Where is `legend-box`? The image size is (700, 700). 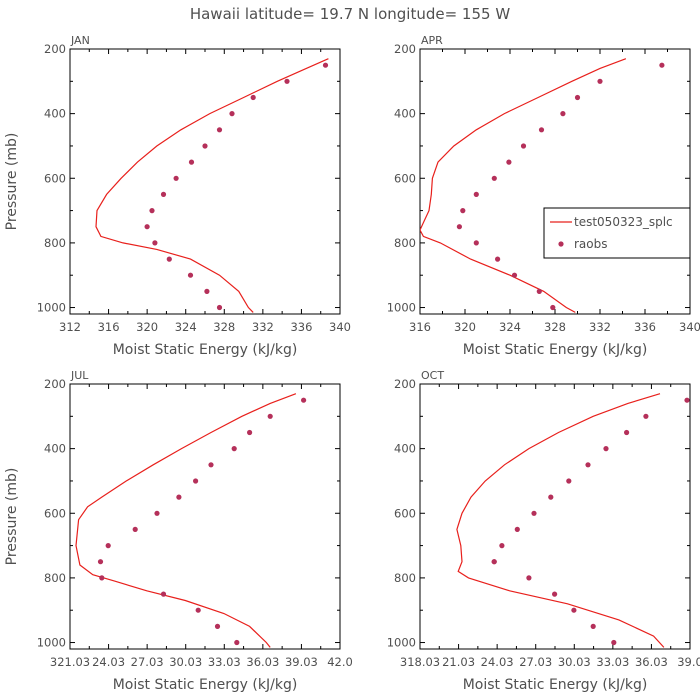
legend-box is located at coordinates (617, 233).